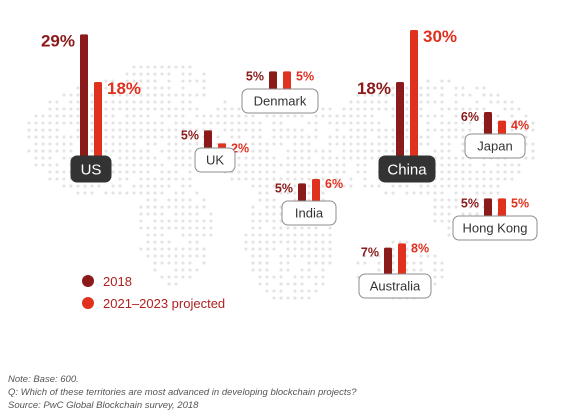  What do you see at coordinates (402, 260) in the screenshot?
I see `bar-australia-projected` at bounding box center [402, 260].